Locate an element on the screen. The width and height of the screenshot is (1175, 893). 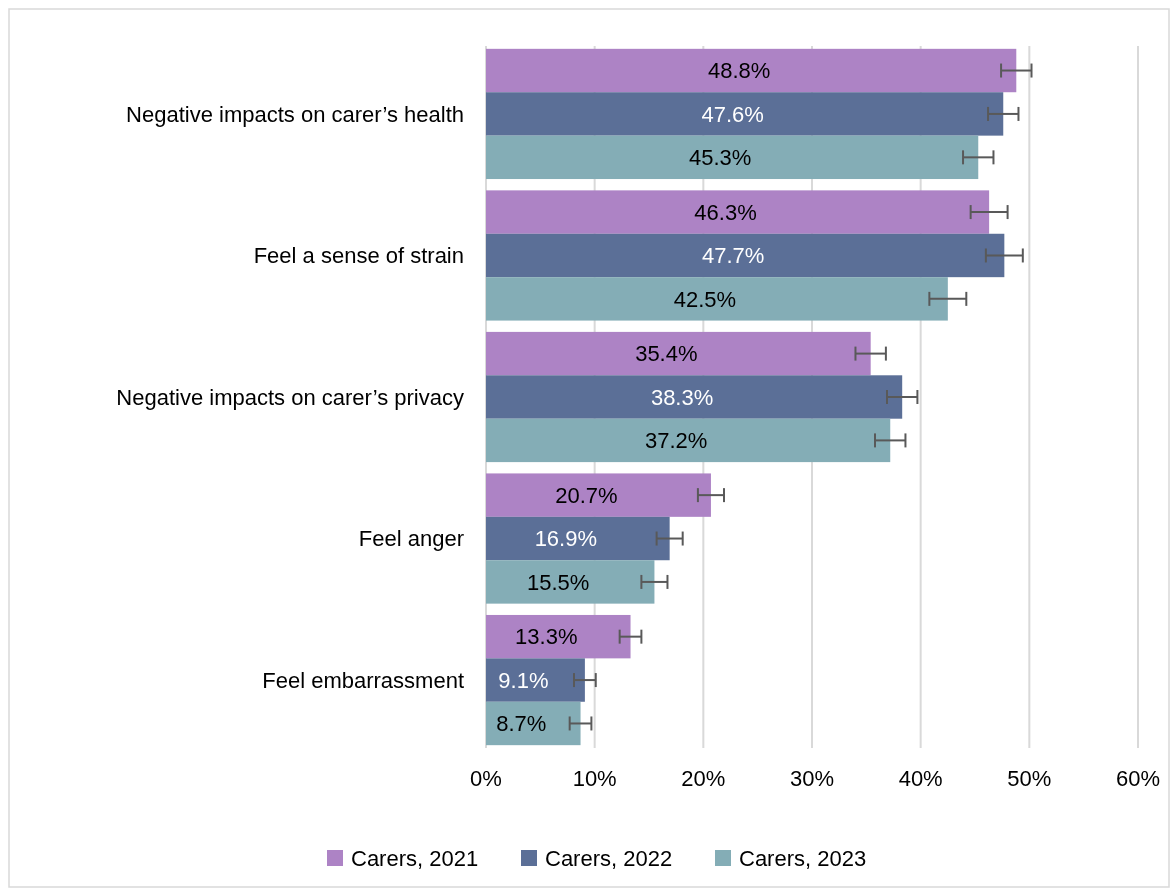
legend-label: Carers, 2021 is located at coordinates (415, 858).